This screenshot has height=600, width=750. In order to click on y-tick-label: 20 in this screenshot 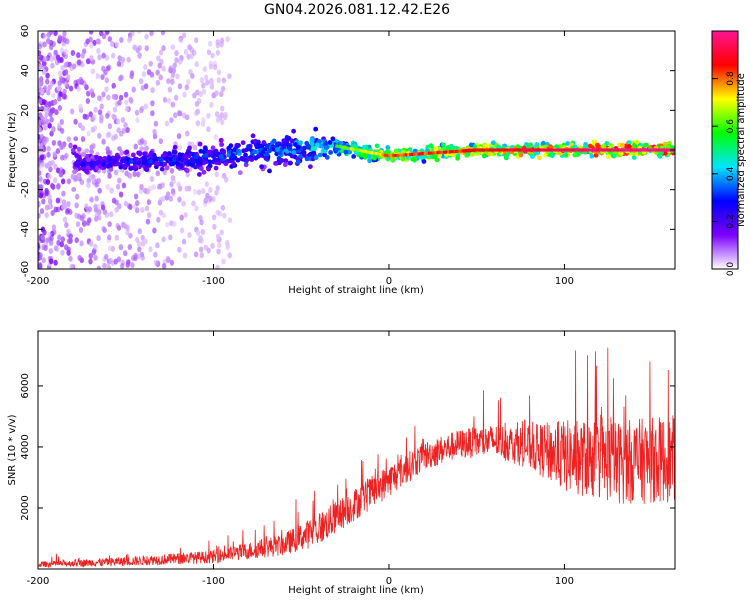, I will do `click(25, 110)`.